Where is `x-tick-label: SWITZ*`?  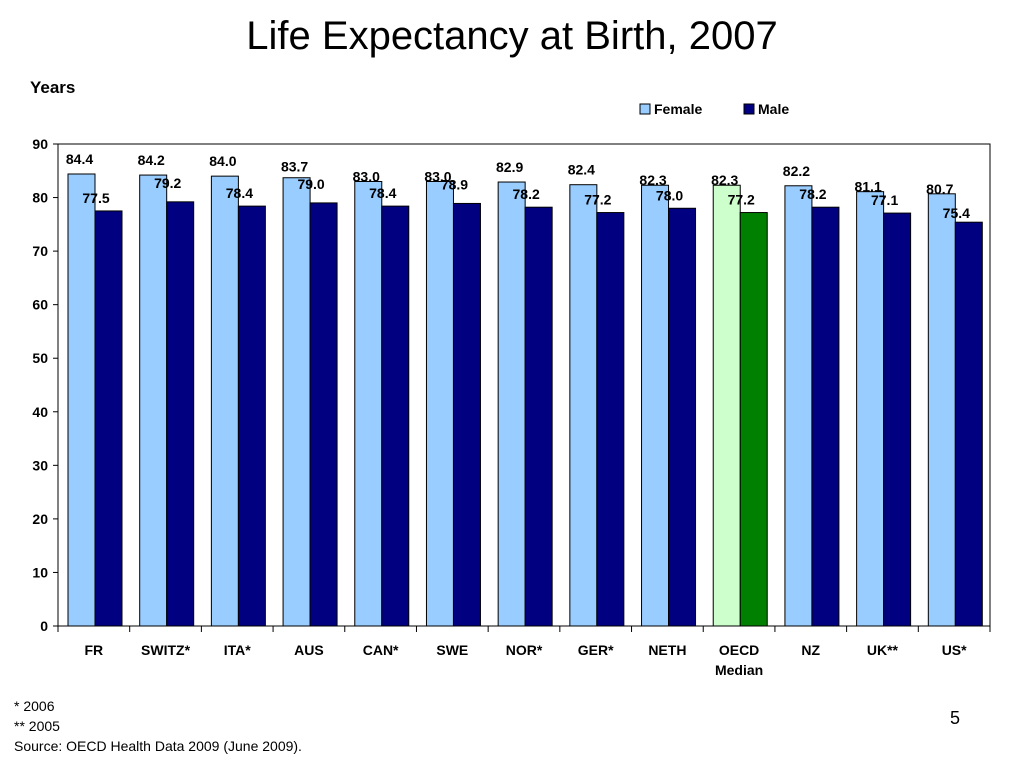 x-tick-label: SWITZ* is located at coordinates (166, 650).